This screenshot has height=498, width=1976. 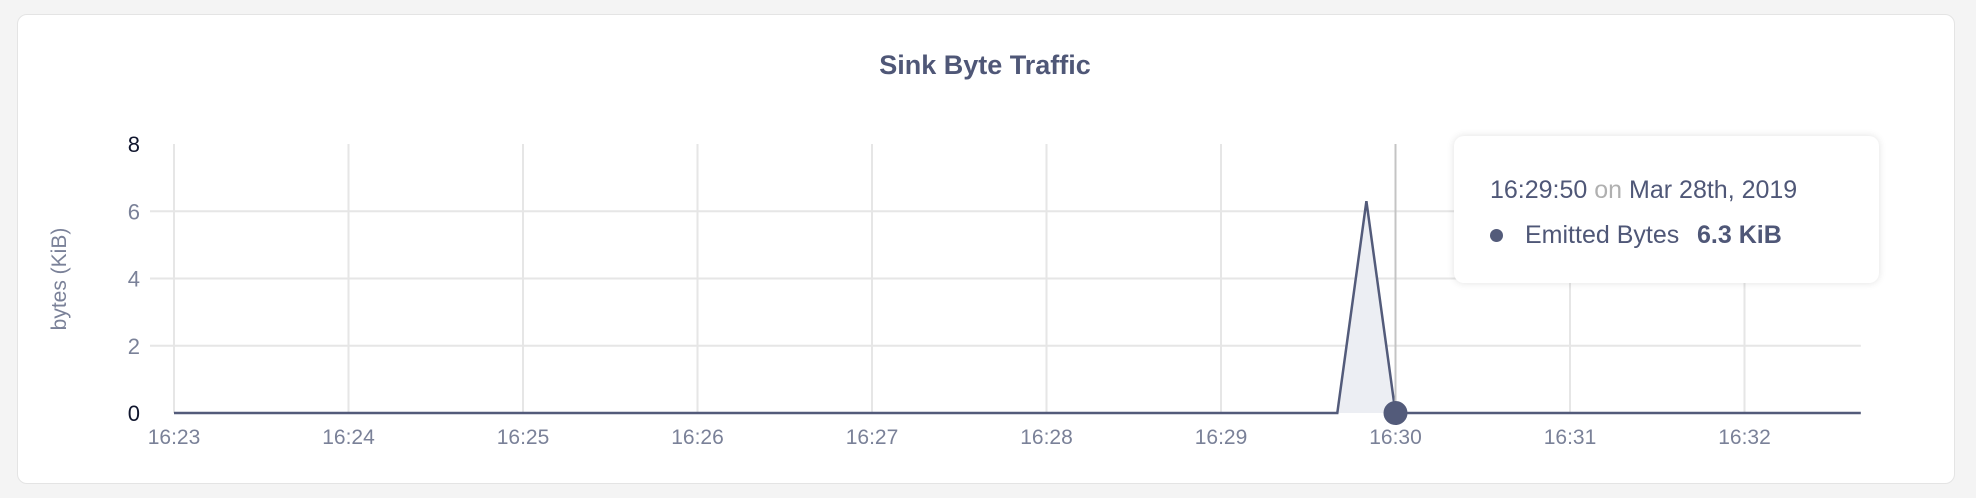 I want to click on x-tick-label: 16:26, so click(x=697, y=437).